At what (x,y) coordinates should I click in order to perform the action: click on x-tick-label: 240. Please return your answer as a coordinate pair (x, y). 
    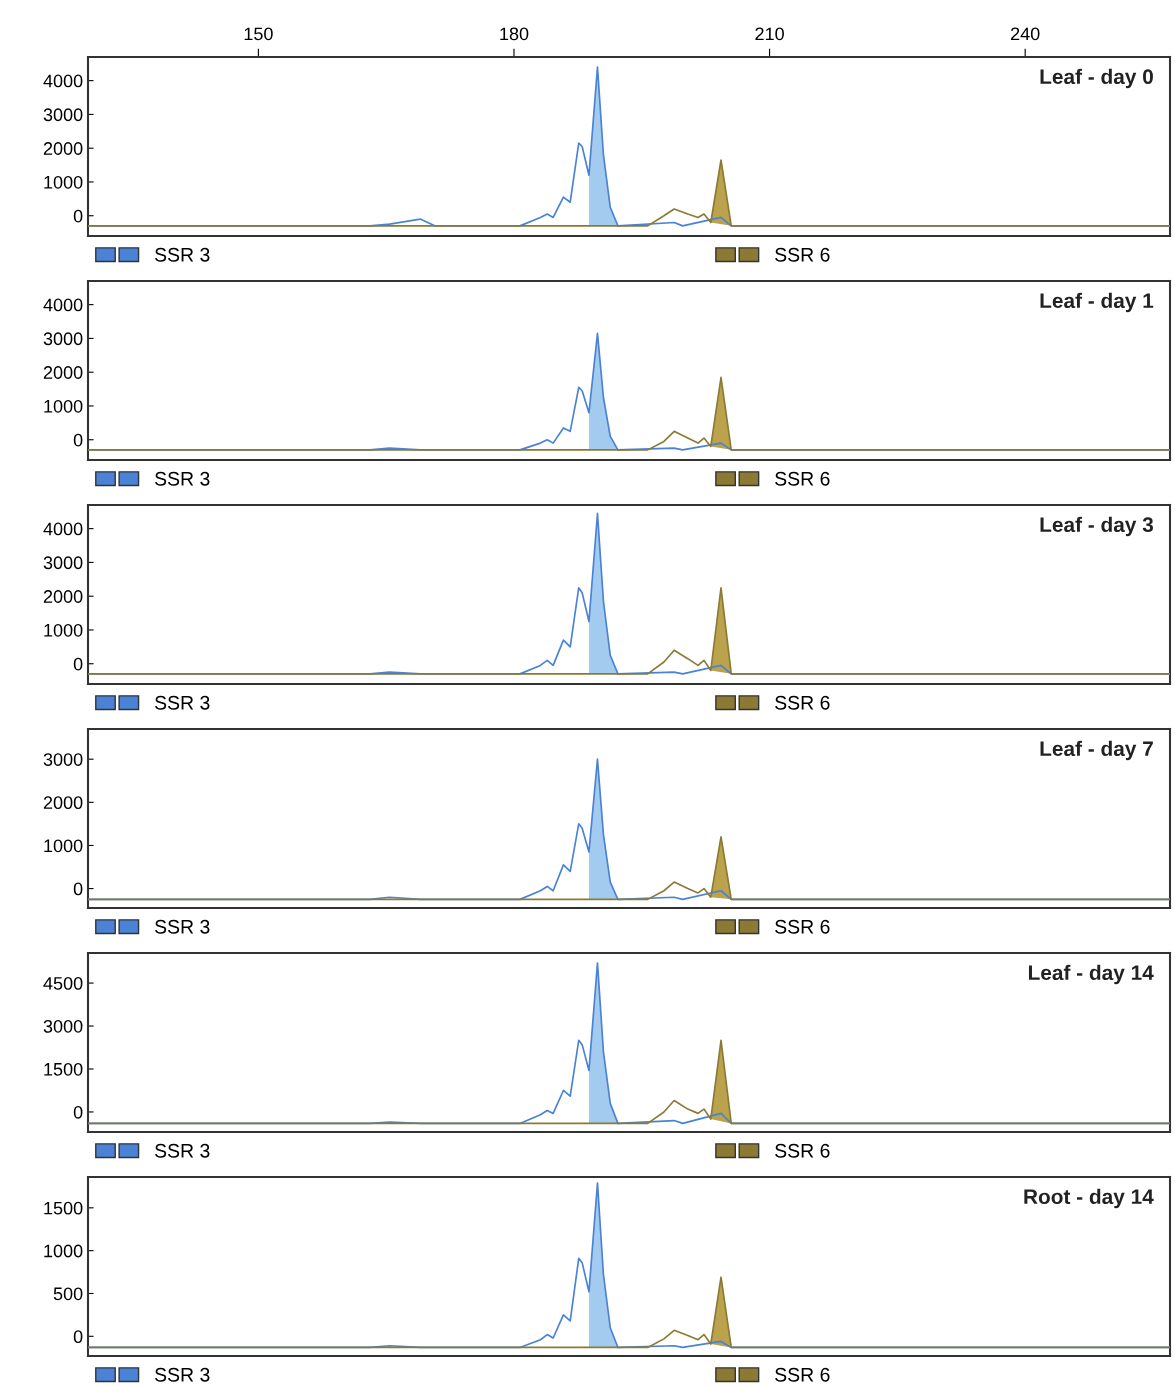
    Looking at the image, I should click on (1025, 34).